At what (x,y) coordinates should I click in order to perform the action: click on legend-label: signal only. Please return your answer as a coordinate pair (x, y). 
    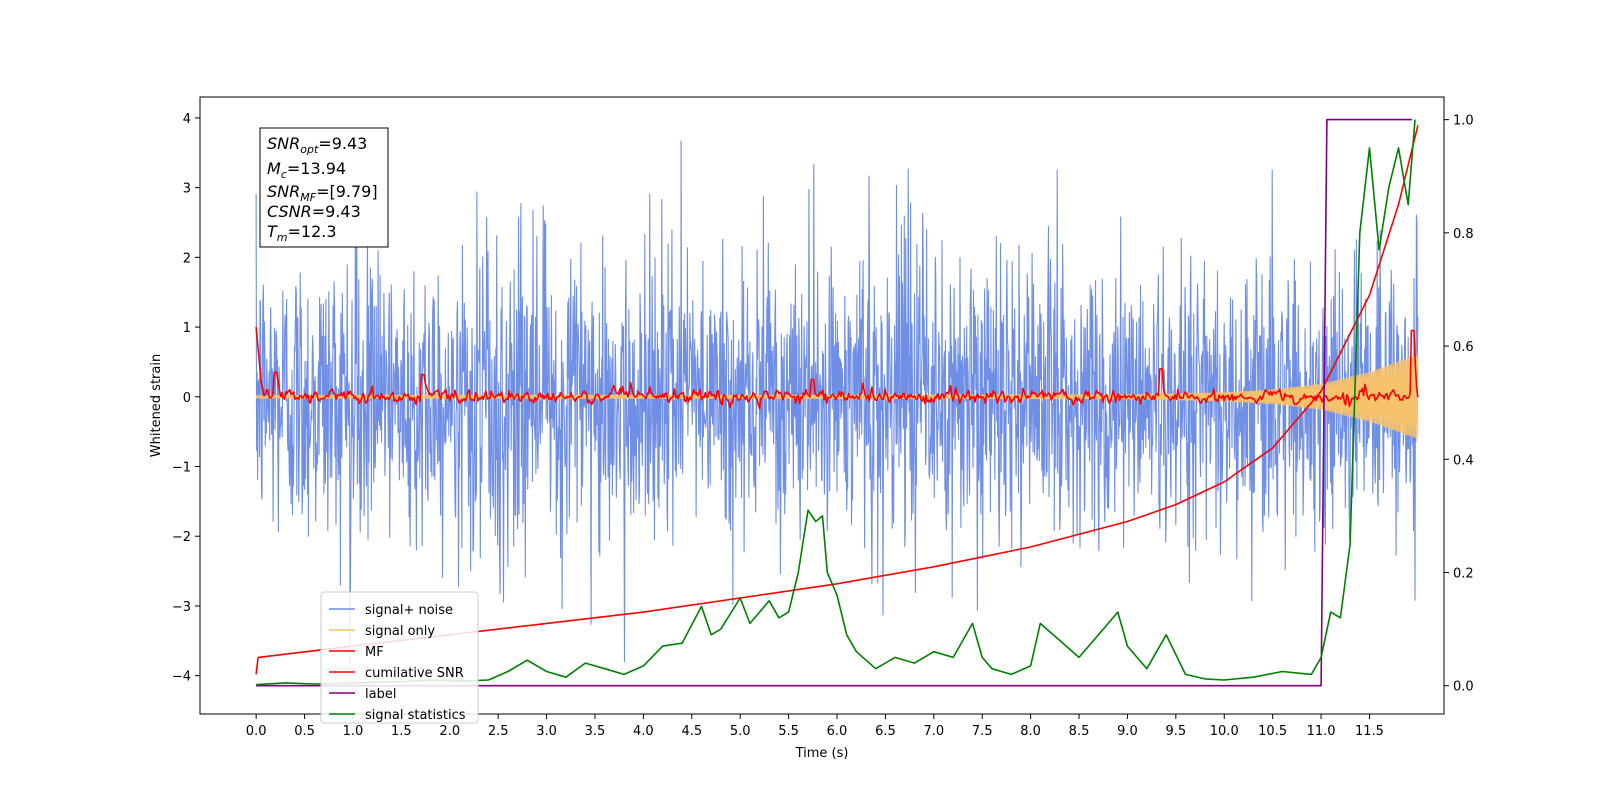
    Looking at the image, I should click on (400, 631).